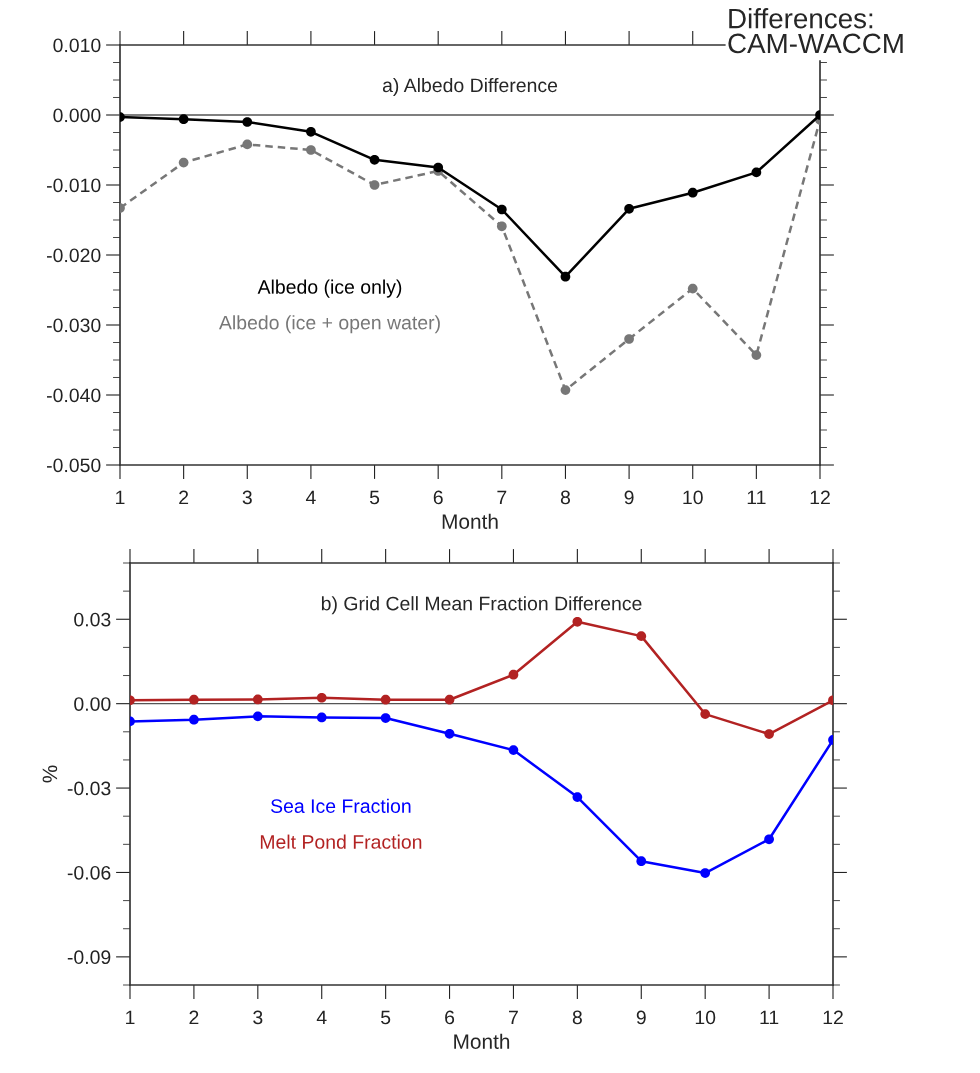  I want to click on y-tick-label: -0.06, so click(89, 872).